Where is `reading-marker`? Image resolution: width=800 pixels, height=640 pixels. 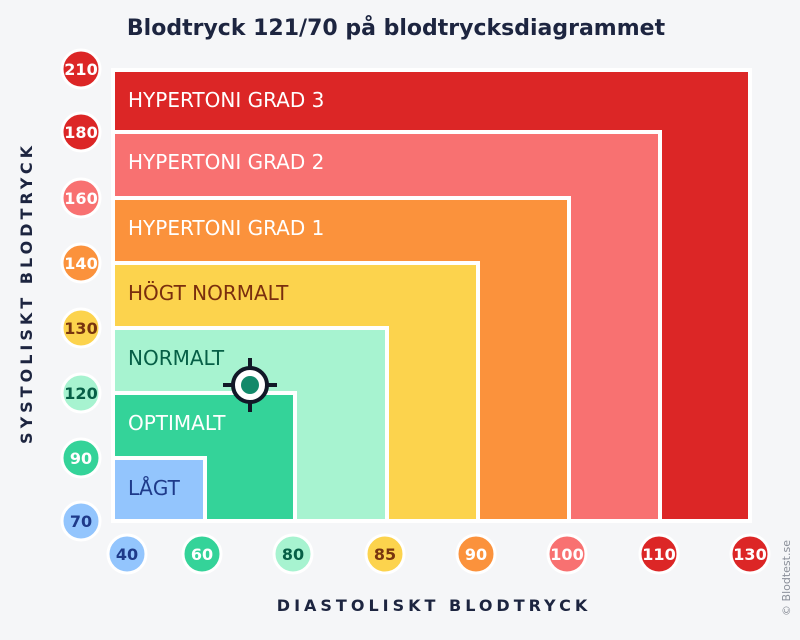 reading-marker is located at coordinates (250, 385).